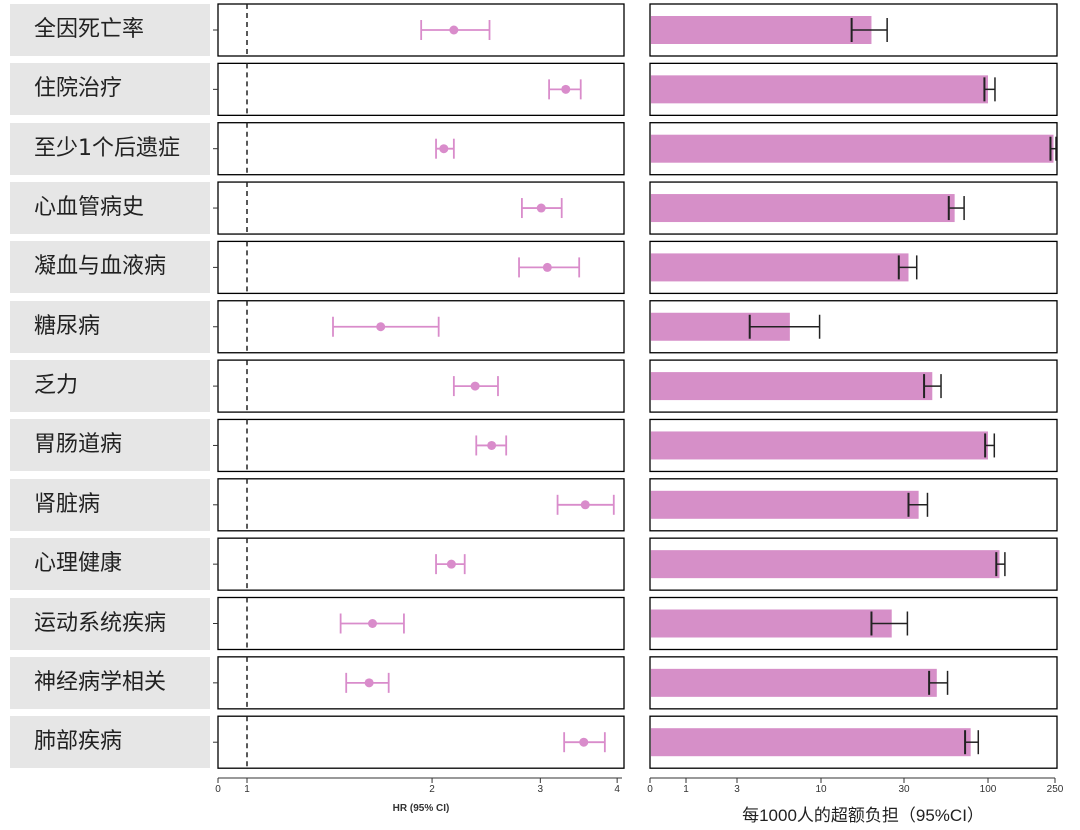  Describe the element at coordinates (78, 742) in the screenshot. I see `category-label: 肺部疾病` at that location.